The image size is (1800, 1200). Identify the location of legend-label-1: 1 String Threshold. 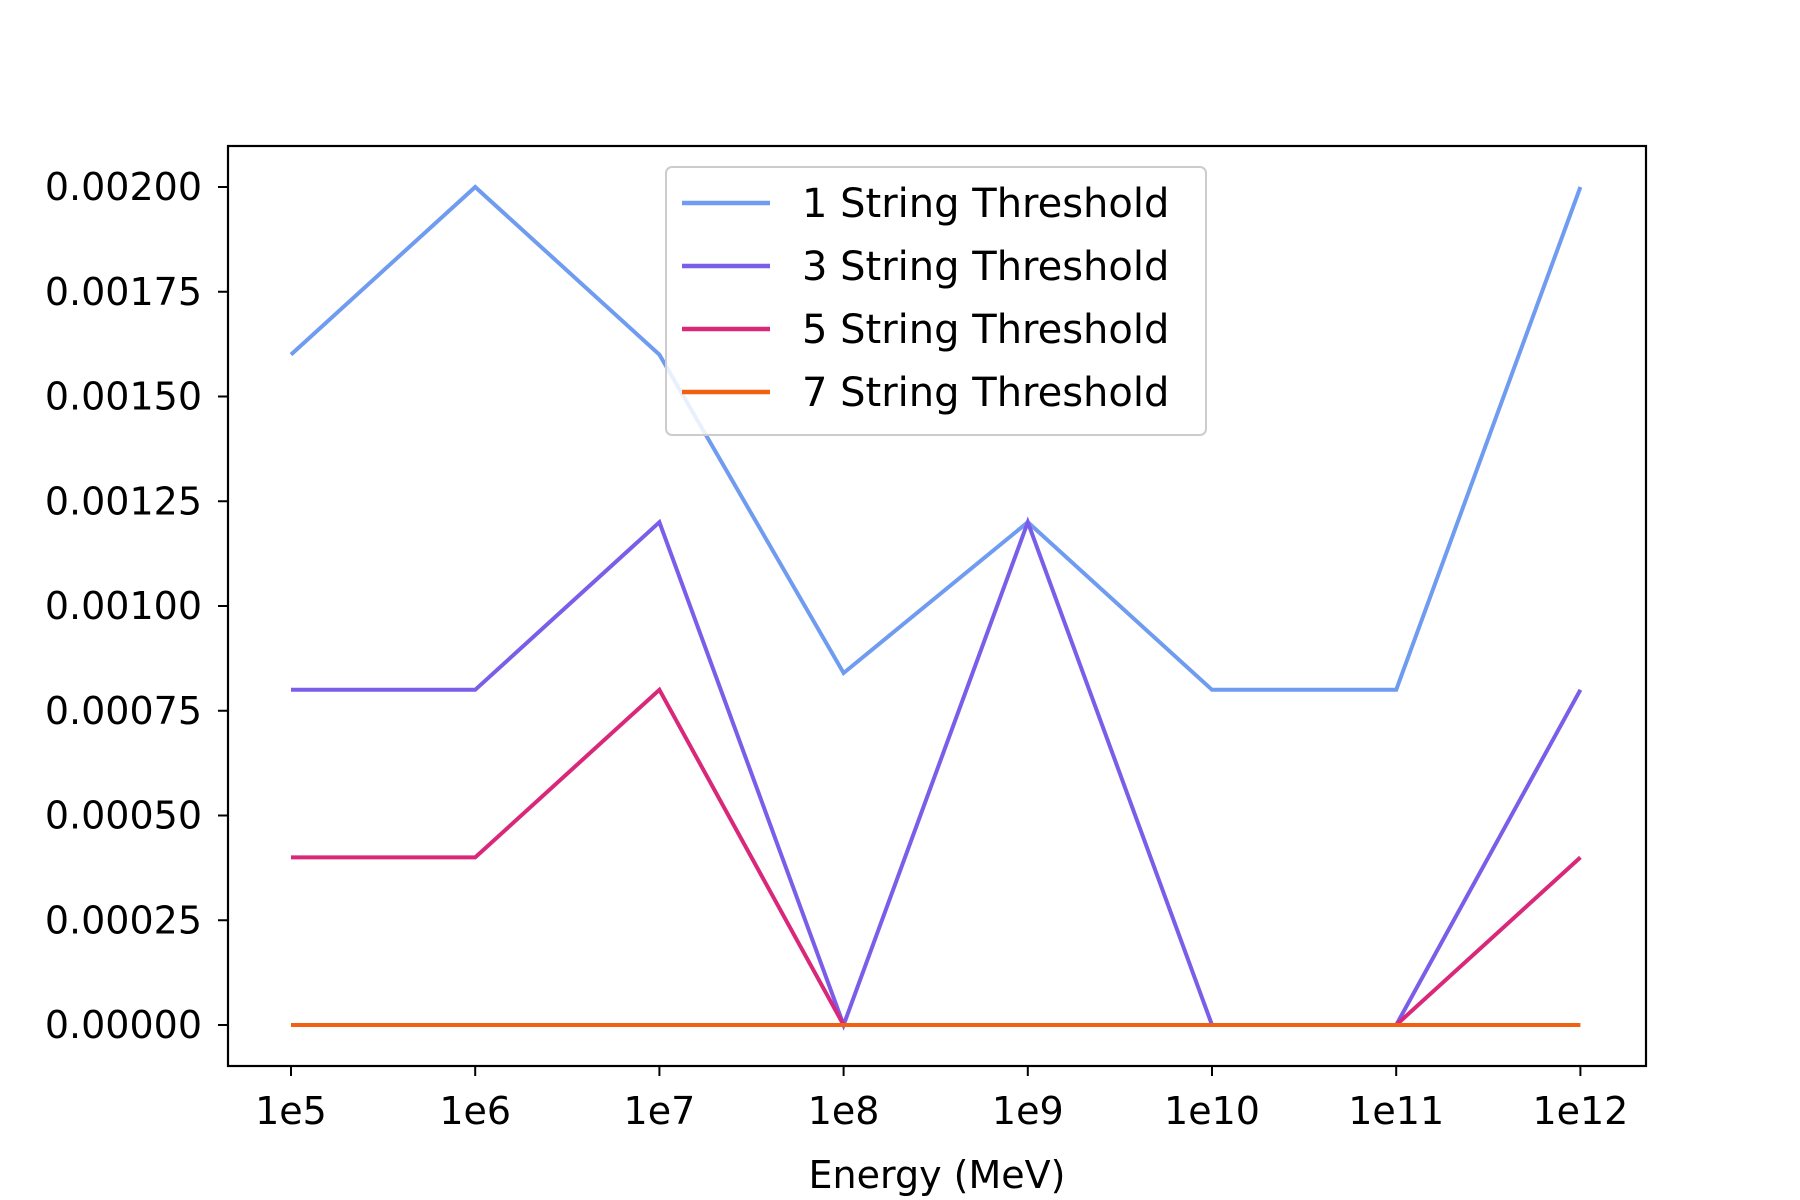
(985, 204).